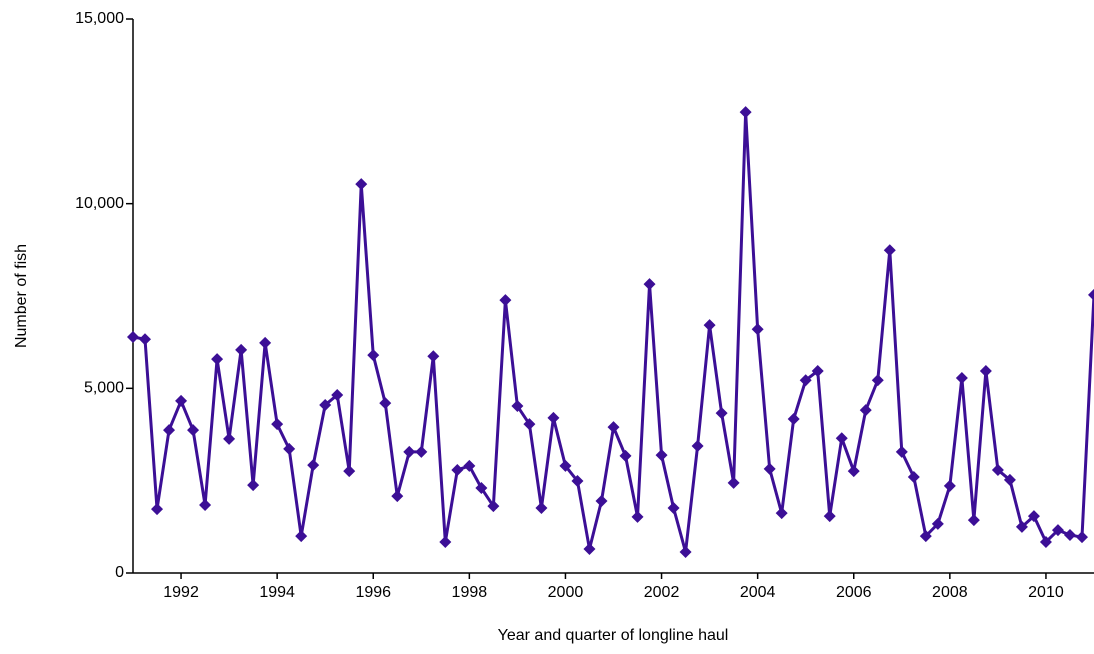 The image size is (1094, 654). Describe the element at coordinates (99, 18) in the screenshot. I see `y-tick-label: 15,000` at that location.